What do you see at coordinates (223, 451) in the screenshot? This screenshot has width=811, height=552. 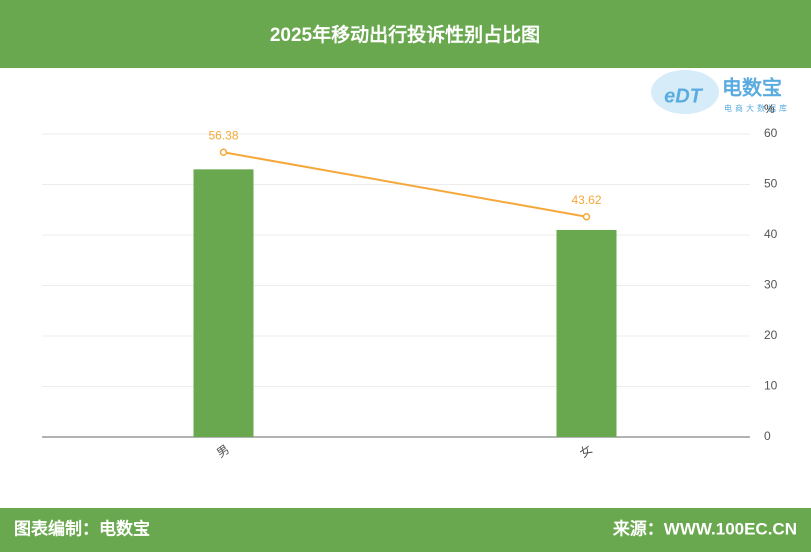 I see `x-tick-label: 男` at bounding box center [223, 451].